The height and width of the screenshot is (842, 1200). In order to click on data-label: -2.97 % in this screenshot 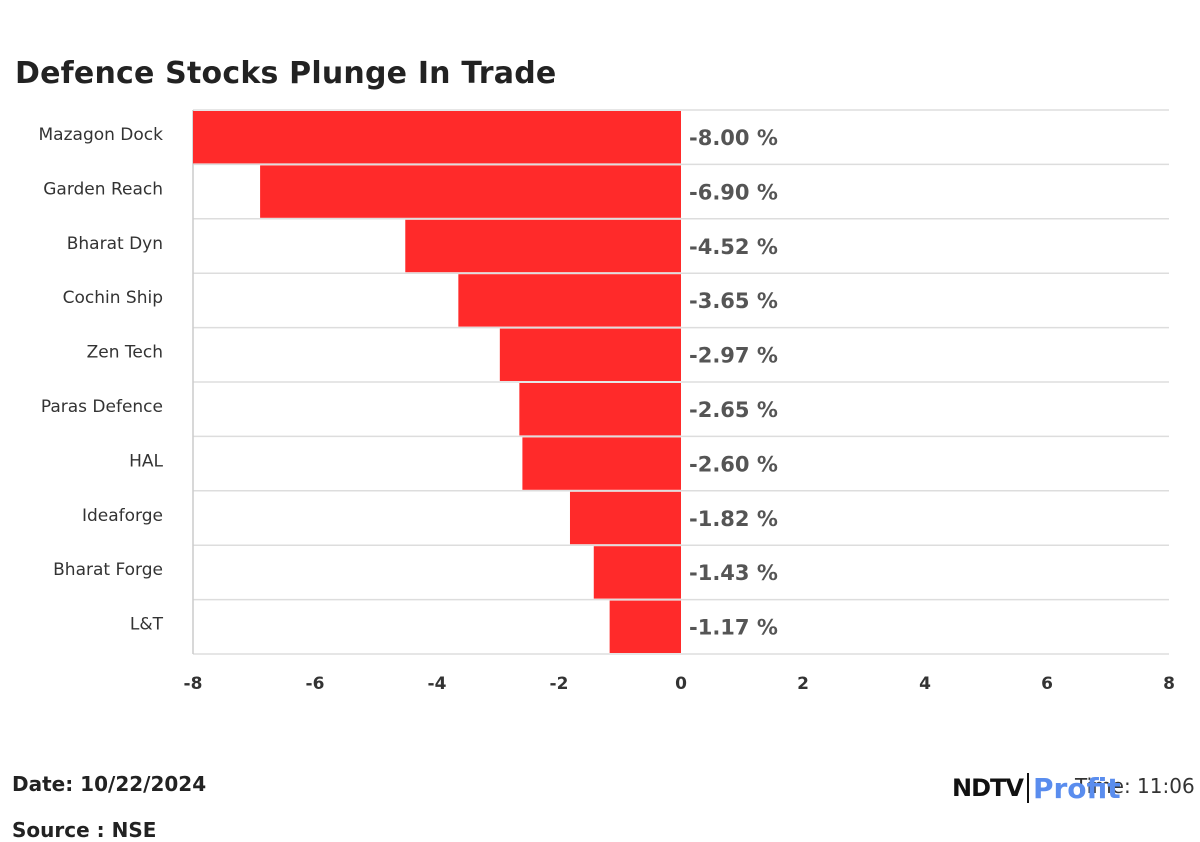, I will do `click(733, 356)`.